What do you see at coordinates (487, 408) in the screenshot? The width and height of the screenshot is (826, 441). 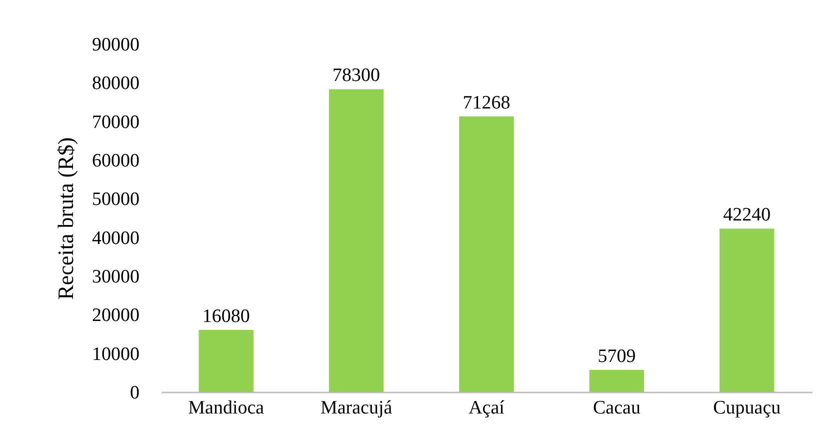 I see `x-tick-label: Açaí` at bounding box center [487, 408].